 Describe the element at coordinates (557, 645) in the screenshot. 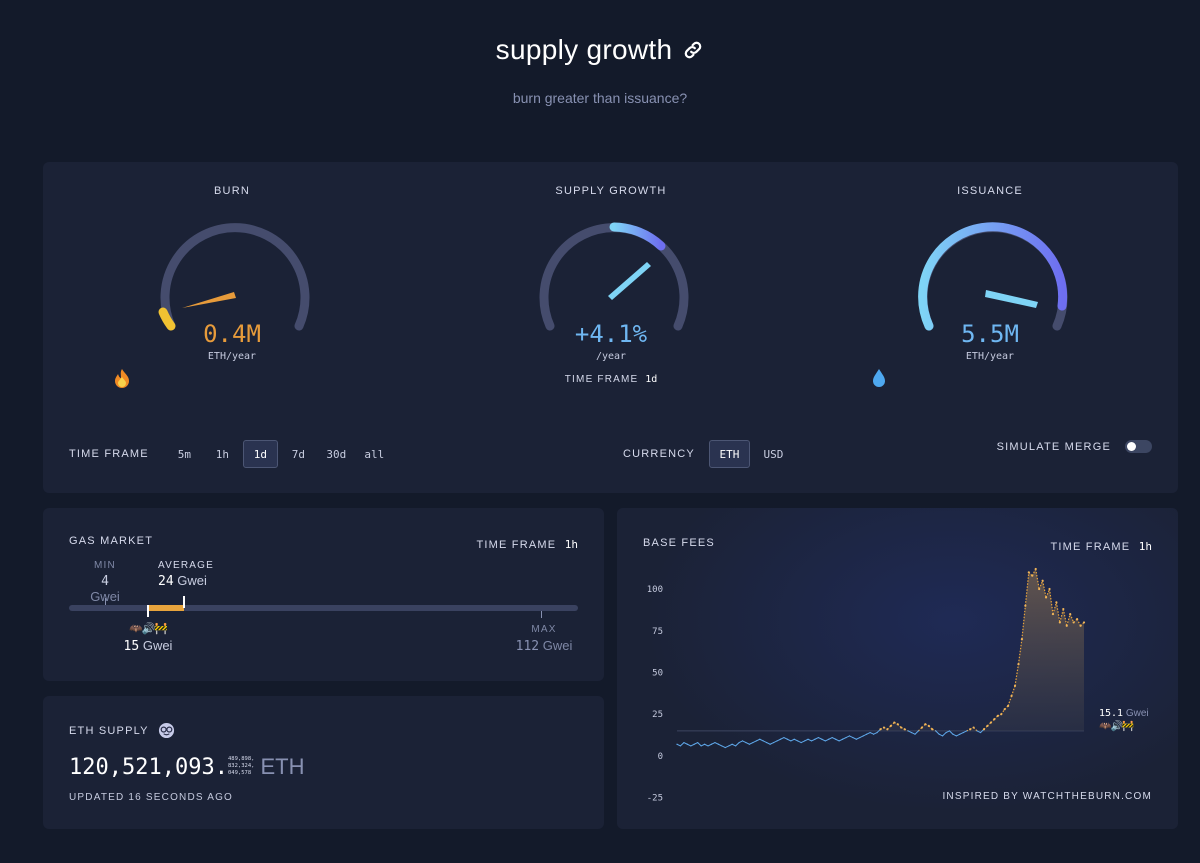

I see `gas-max-unit: Gwei` at that location.